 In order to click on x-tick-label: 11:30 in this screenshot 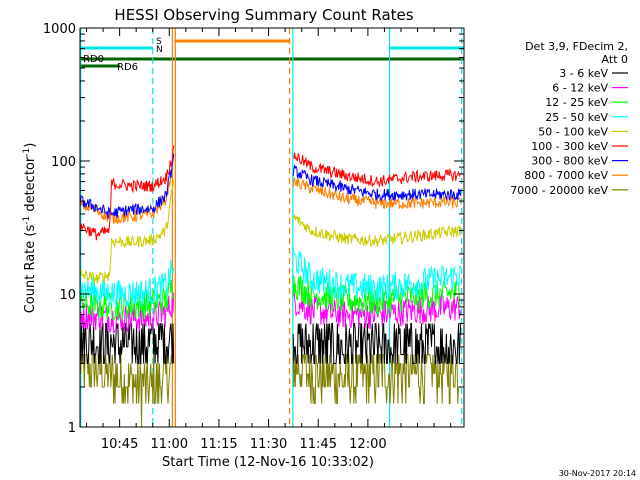, I will do `click(268, 444)`.